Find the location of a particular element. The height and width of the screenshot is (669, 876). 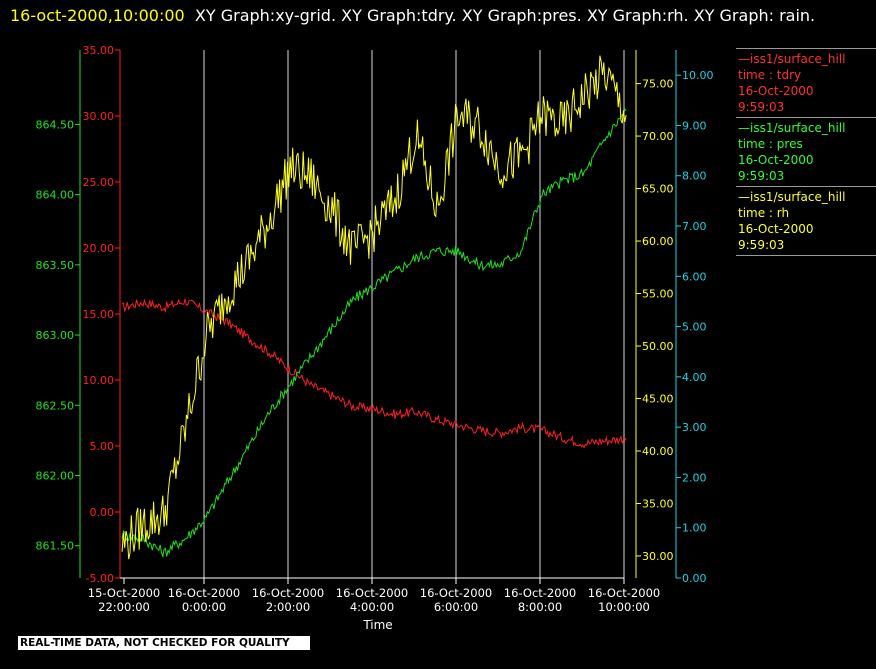

y-tick-label: 50.00 is located at coordinates (658, 346).